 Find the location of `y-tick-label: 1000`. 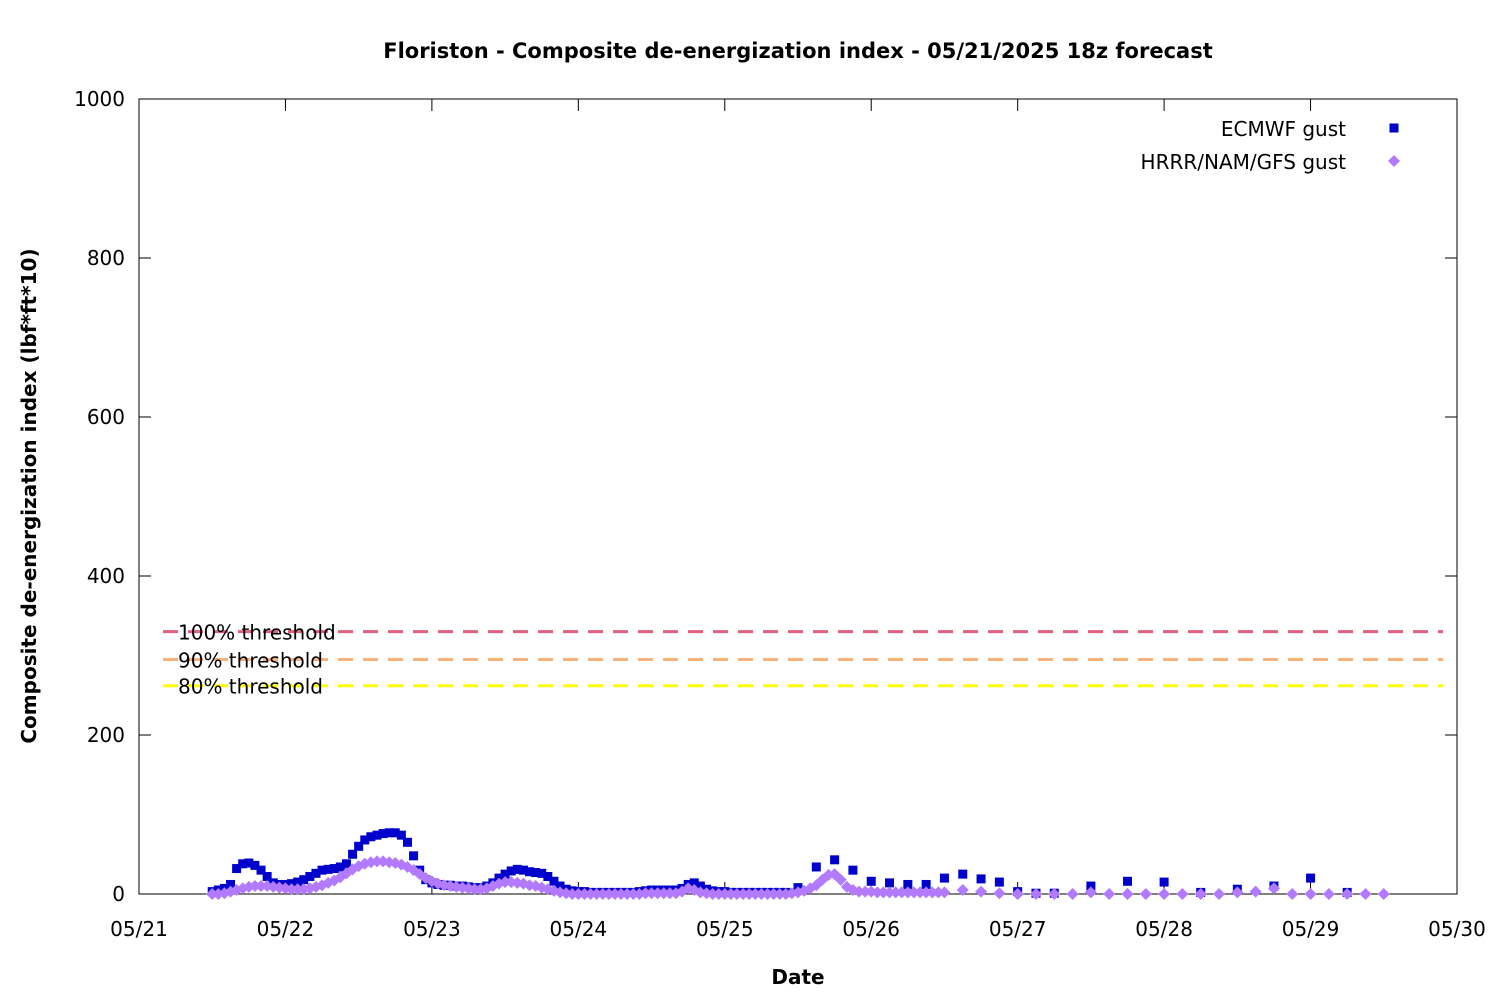

y-tick-label: 1000 is located at coordinates (99, 99).